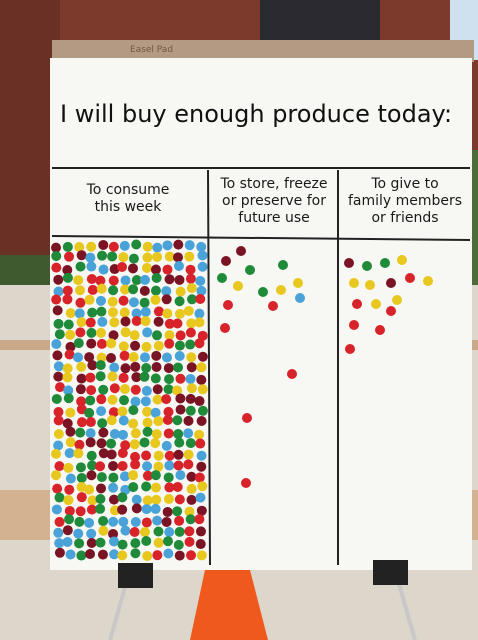  I want to click on shrubs, so click(25, 270).